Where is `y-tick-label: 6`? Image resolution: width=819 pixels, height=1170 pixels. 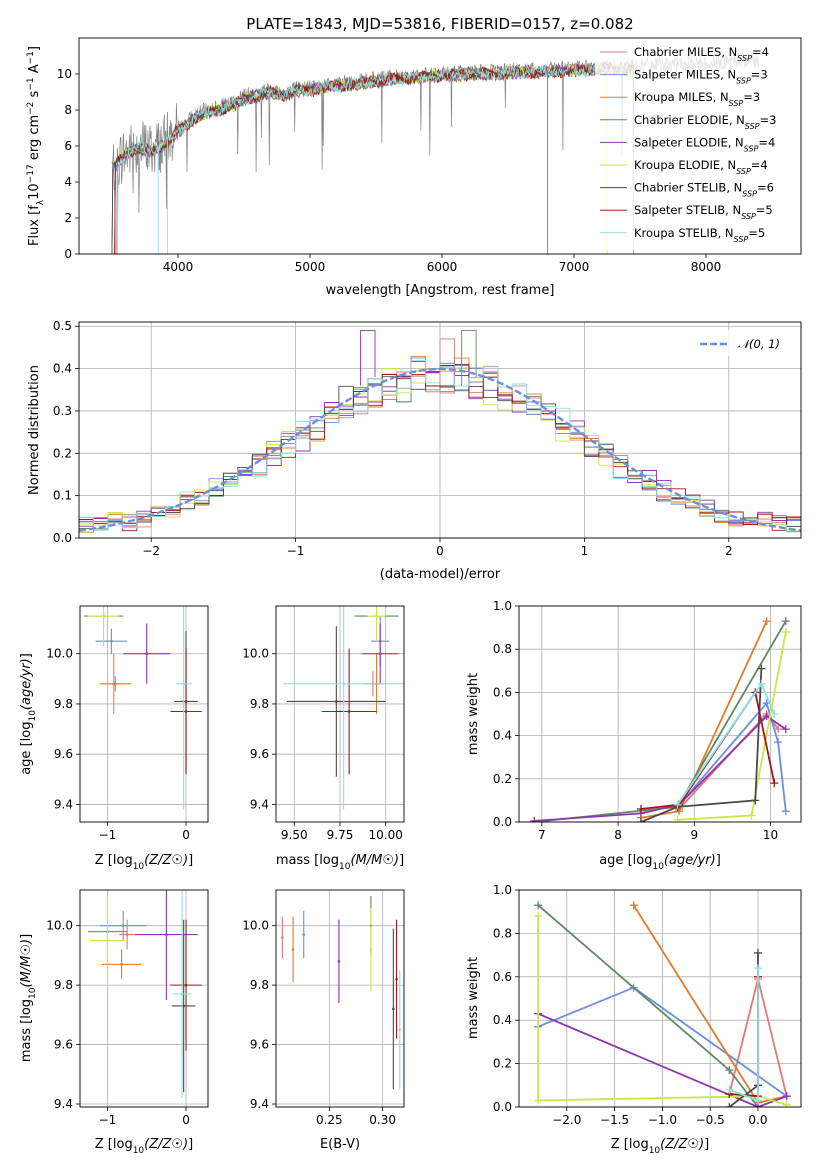
y-tick-label: 6 is located at coordinates (68, 146).